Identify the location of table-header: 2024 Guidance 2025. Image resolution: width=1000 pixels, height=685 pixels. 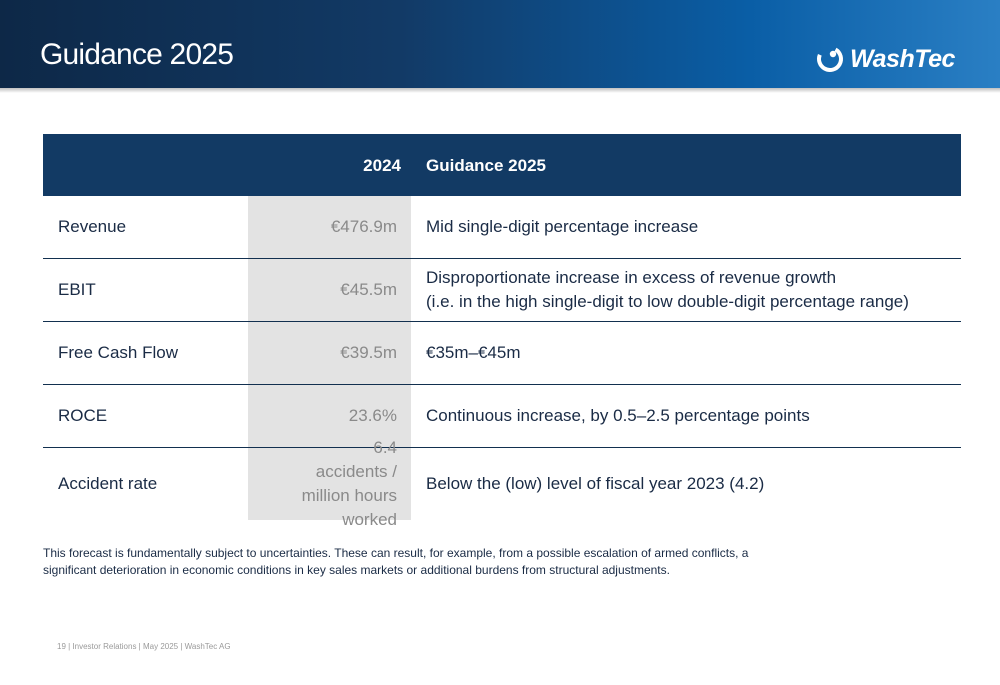
(502, 165).